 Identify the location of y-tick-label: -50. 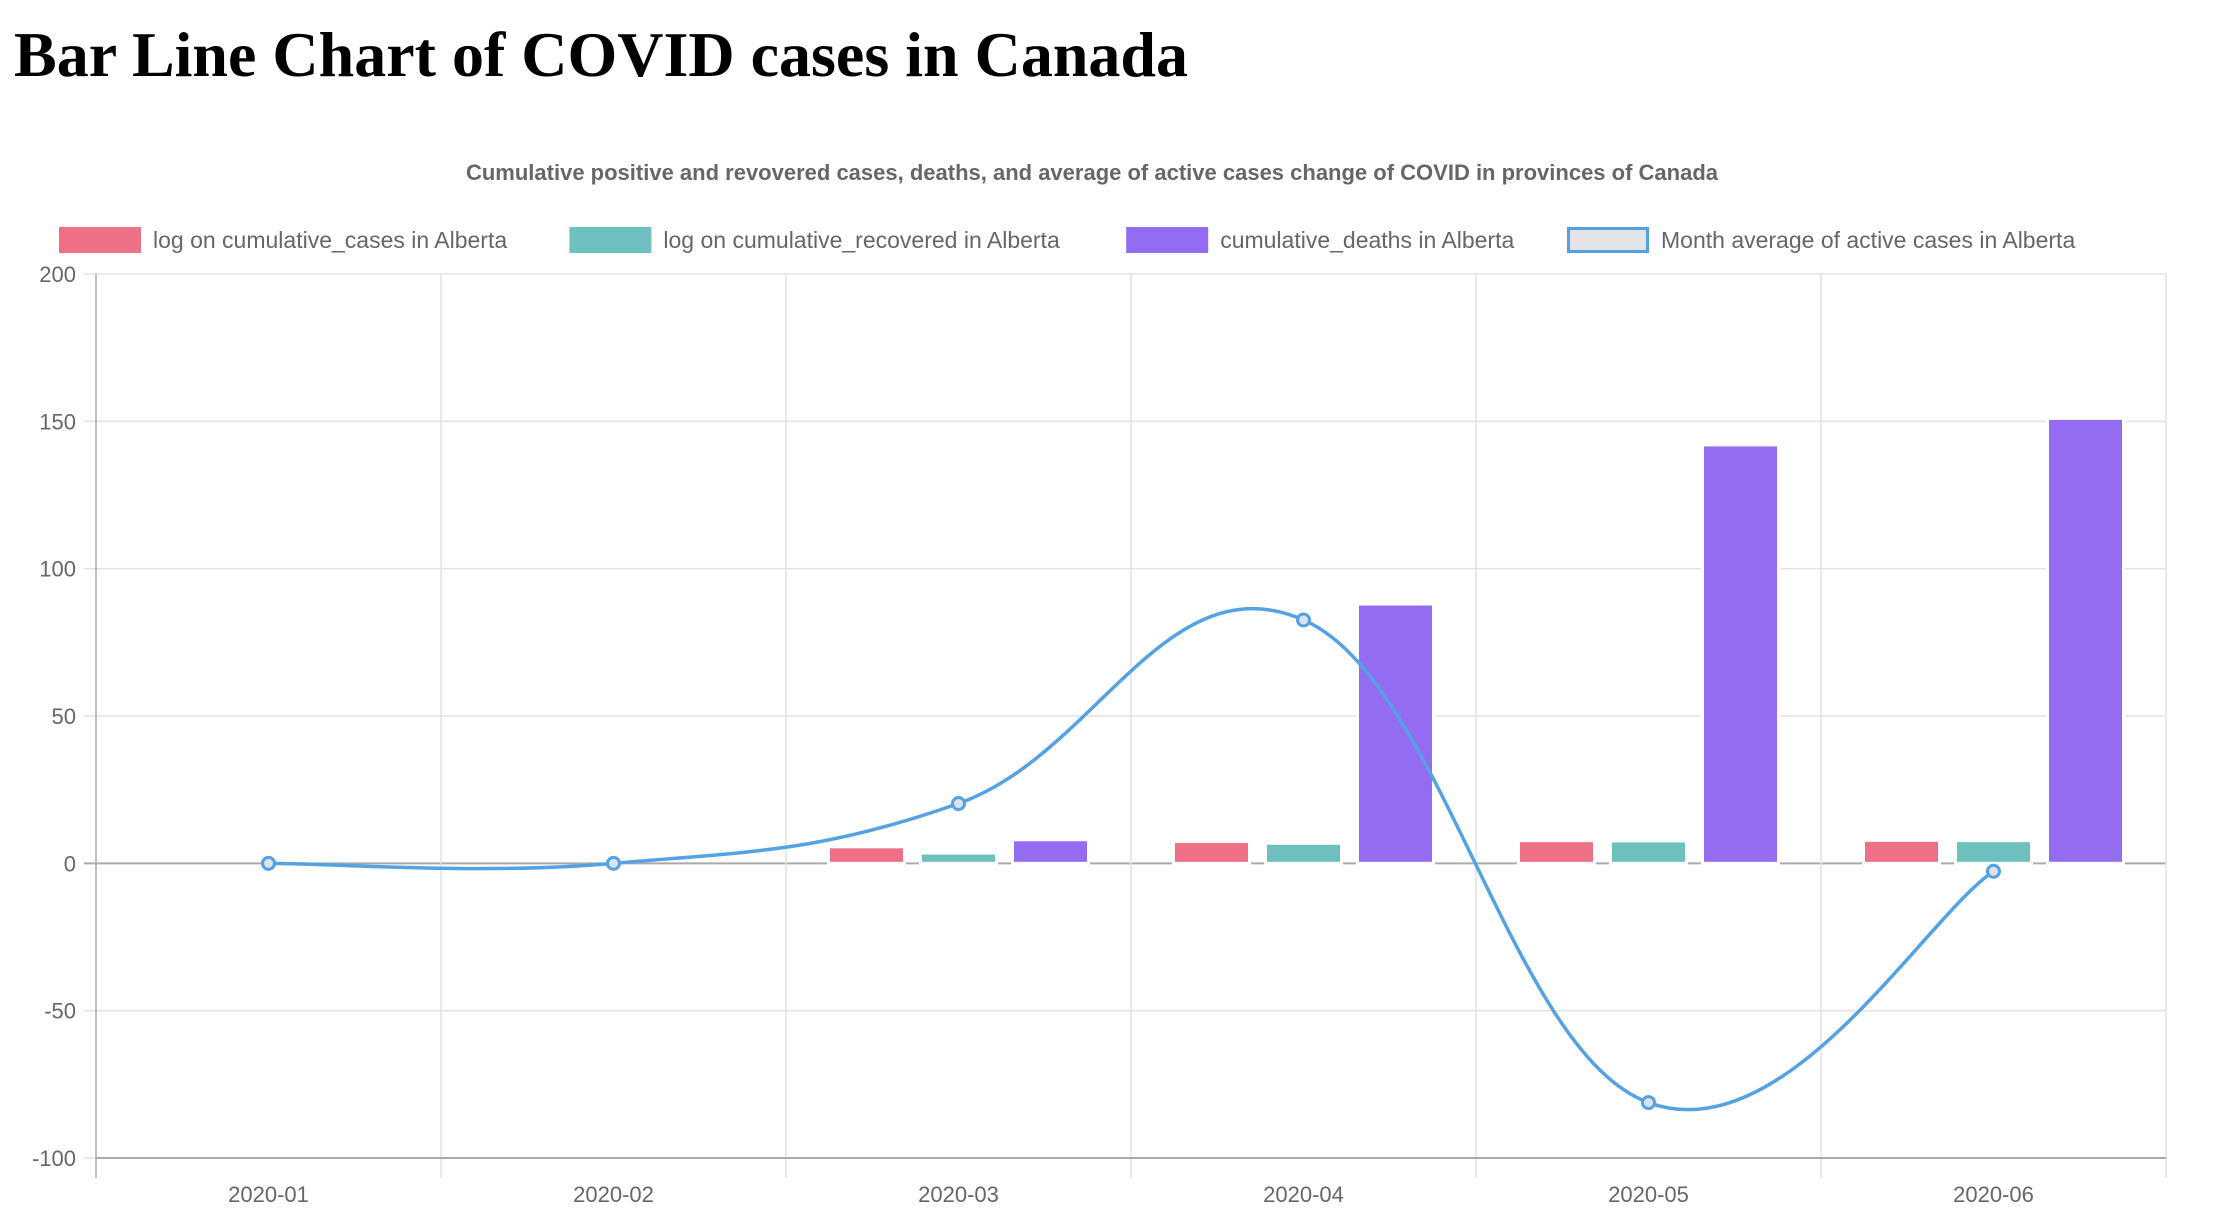
(60, 1011).